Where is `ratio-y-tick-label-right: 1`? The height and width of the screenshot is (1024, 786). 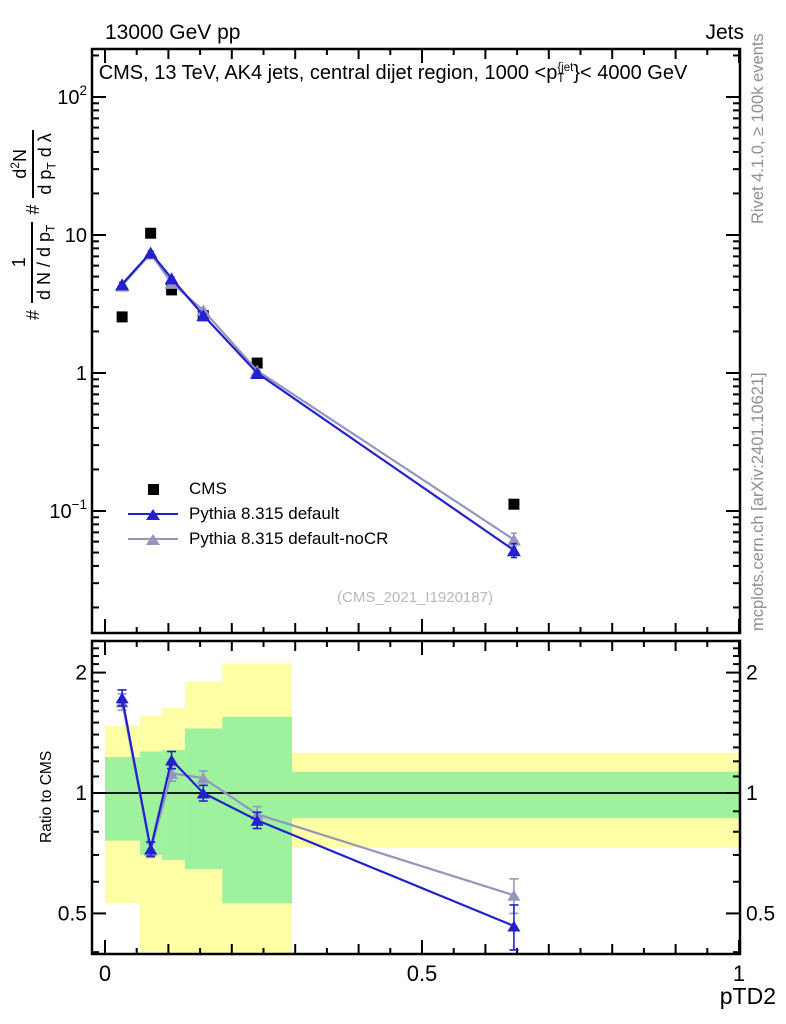
ratio-y-tick-label-right: 1 is located at coordinates (752, 793).